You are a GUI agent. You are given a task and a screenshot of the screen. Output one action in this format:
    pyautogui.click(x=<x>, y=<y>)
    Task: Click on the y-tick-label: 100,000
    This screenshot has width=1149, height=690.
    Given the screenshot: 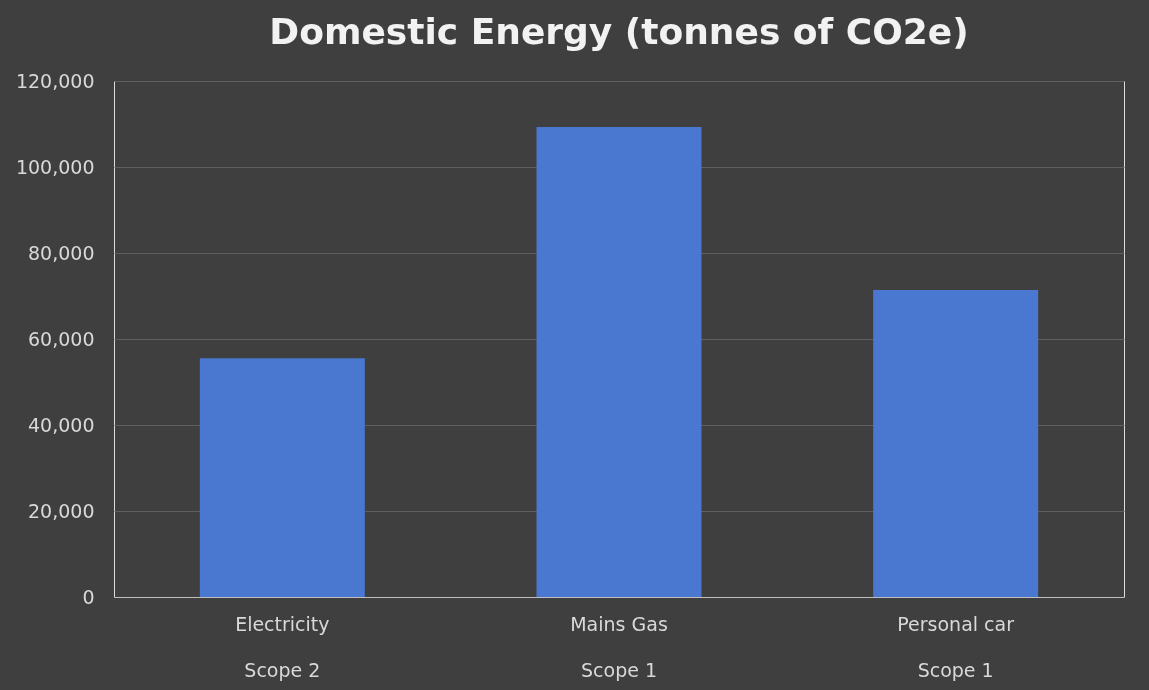 What is the action you would take?
    pyautogui.click(x=55, y=166)
    